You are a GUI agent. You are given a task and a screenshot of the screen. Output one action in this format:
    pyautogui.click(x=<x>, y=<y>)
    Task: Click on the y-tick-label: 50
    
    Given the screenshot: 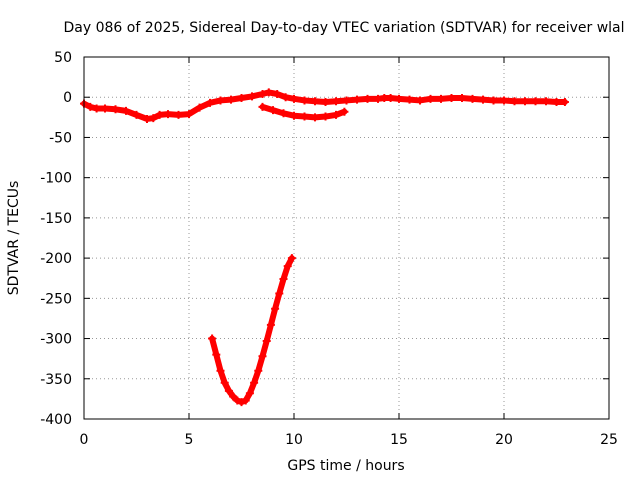 What is the action you would take?
    pyautogui.click(x=63, y=58)
    